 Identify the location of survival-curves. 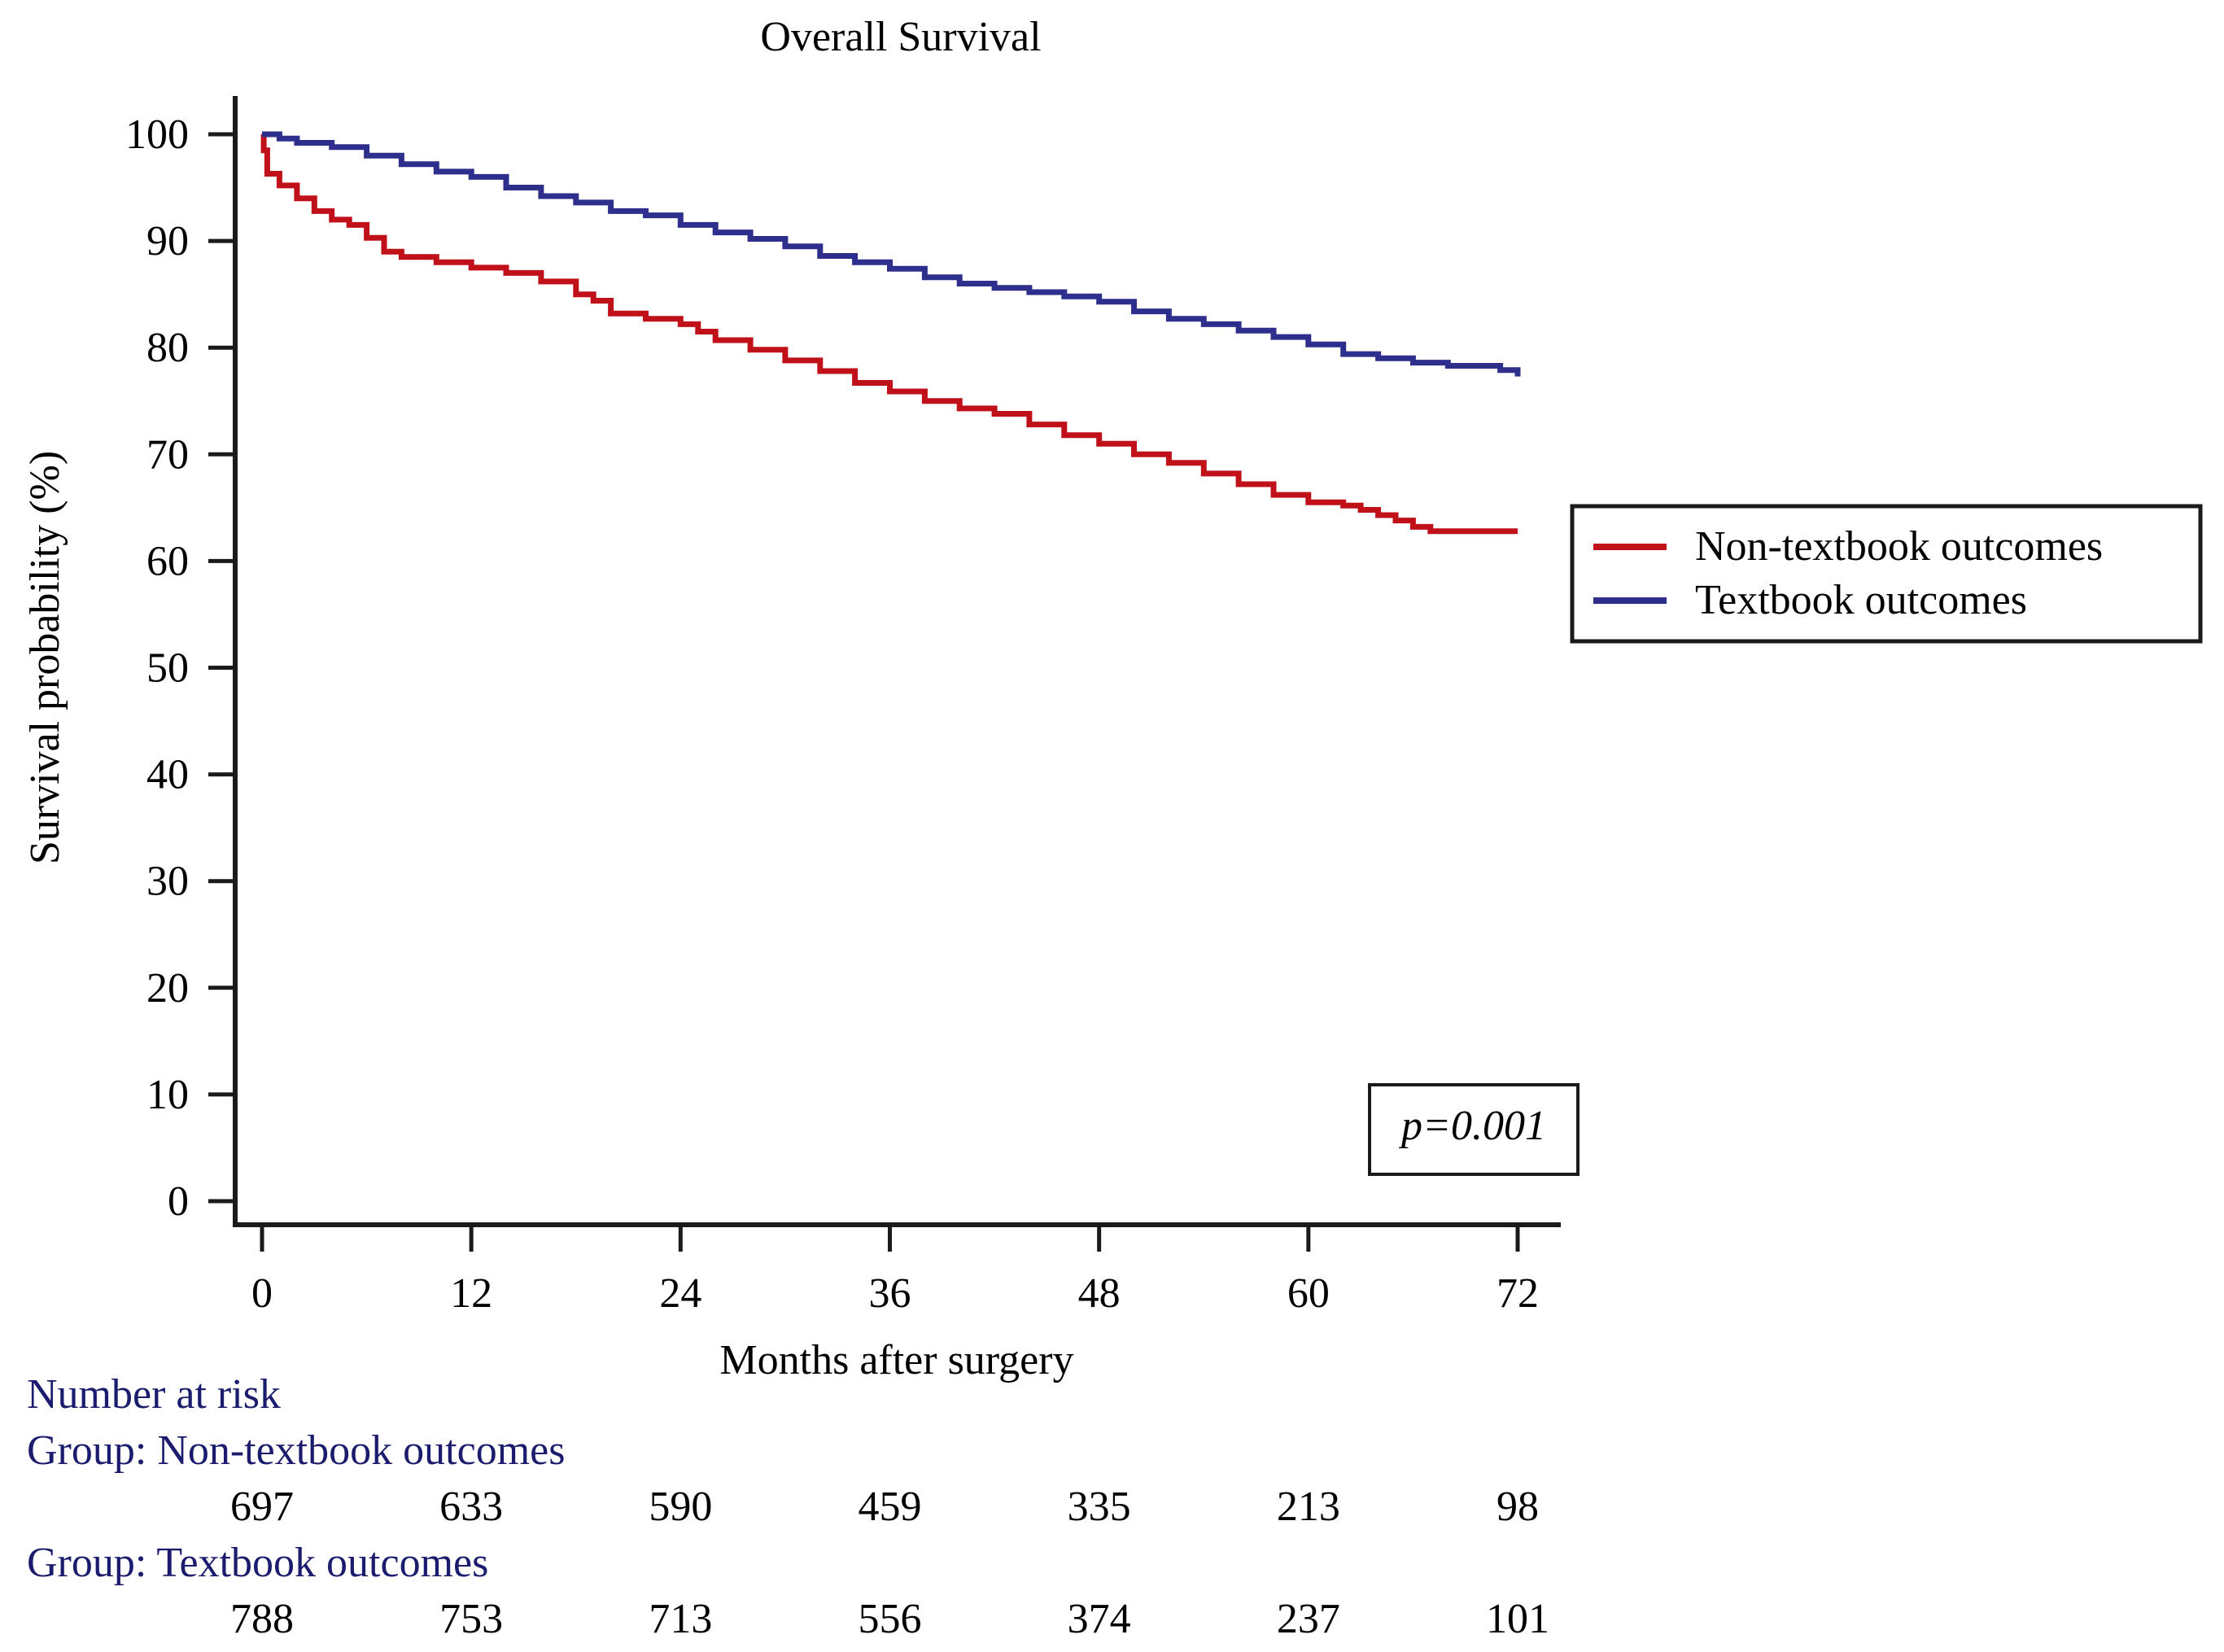
(890, 333).